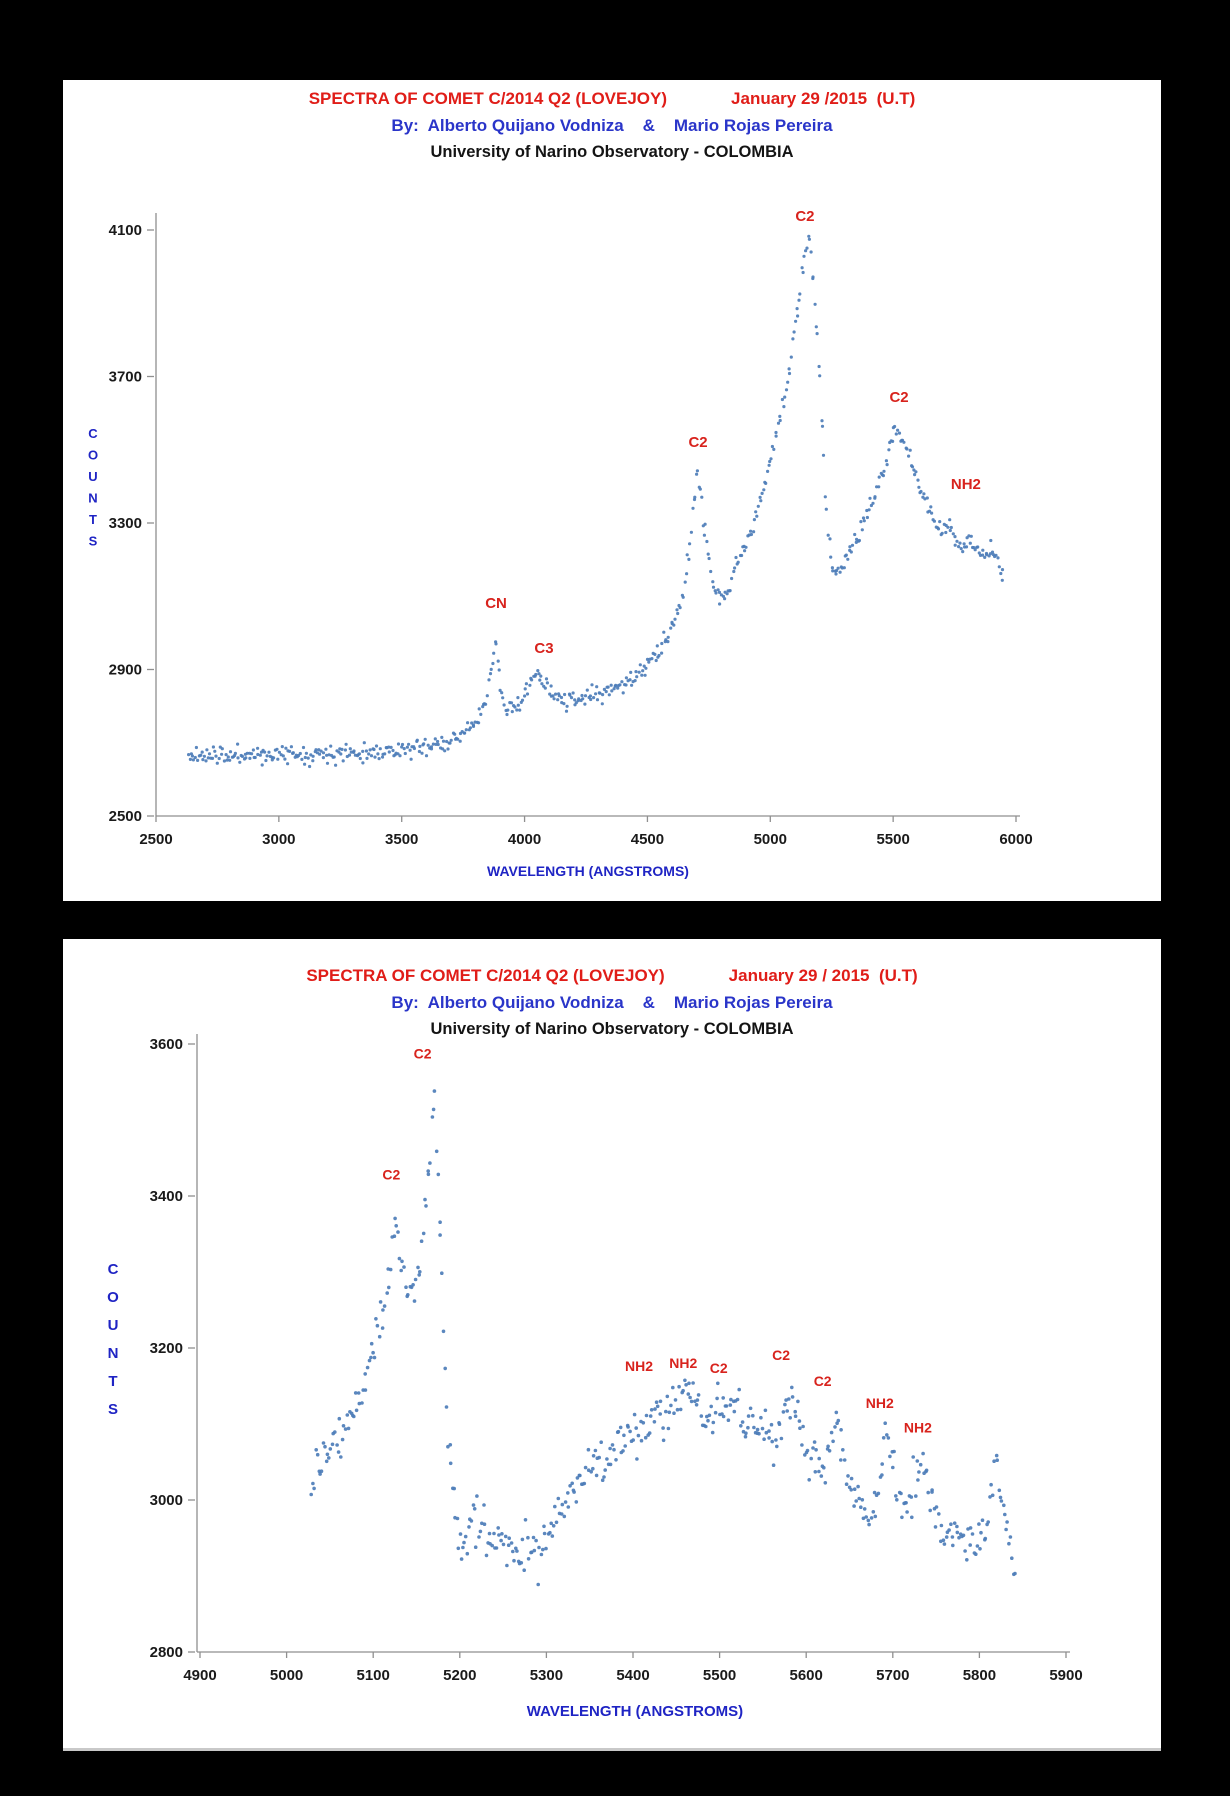 The image size is (1230, 1796). I want to click on x-tick-label: 2500, so click(155, 839).